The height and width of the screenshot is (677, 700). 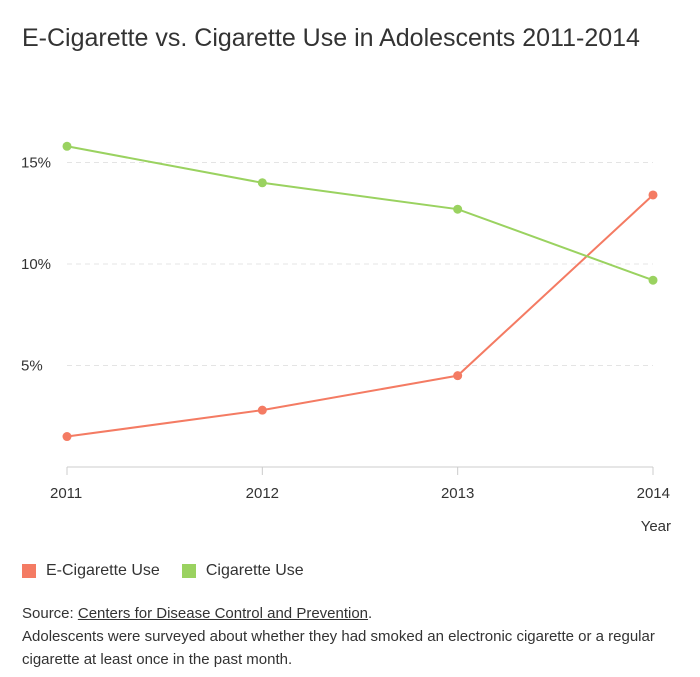 What do you see at coordinates (370, 613) in the screenshot?
I see `source-end: .` at bounding box center [370, 613].